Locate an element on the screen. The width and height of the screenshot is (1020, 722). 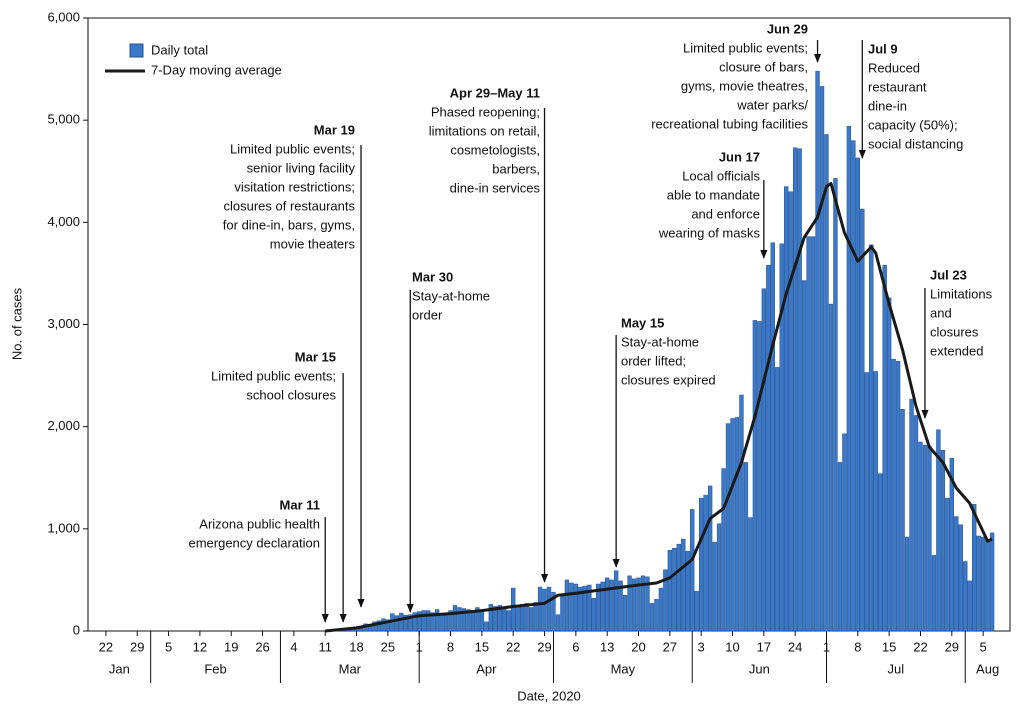
x-tick-label: 10 is located at coordinates (732, 646).